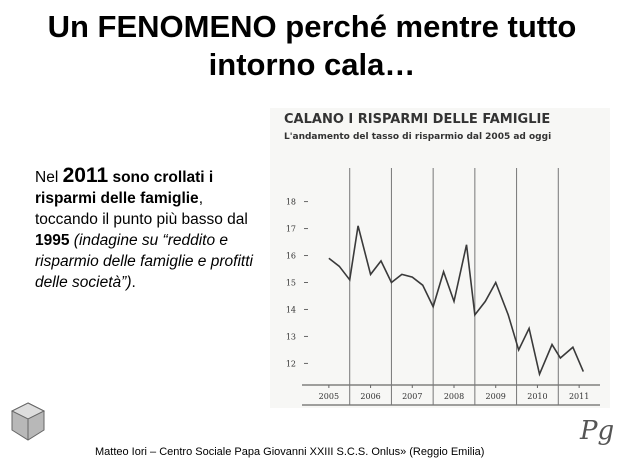 Image resolution: width=624 pixels, height=461 pixels. Describe the element at coordinates (49, 177) in the screenshot. I see `text: Nel` at that location.